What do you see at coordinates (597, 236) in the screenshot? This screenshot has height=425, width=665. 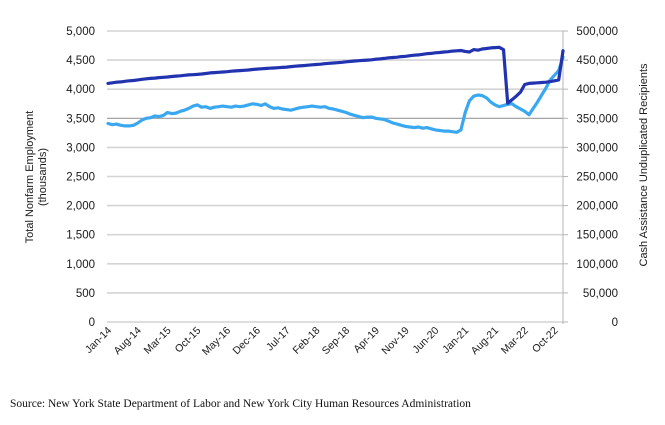 I see `y-right-tick-label: 150,000` at bounding box center [597, 236].